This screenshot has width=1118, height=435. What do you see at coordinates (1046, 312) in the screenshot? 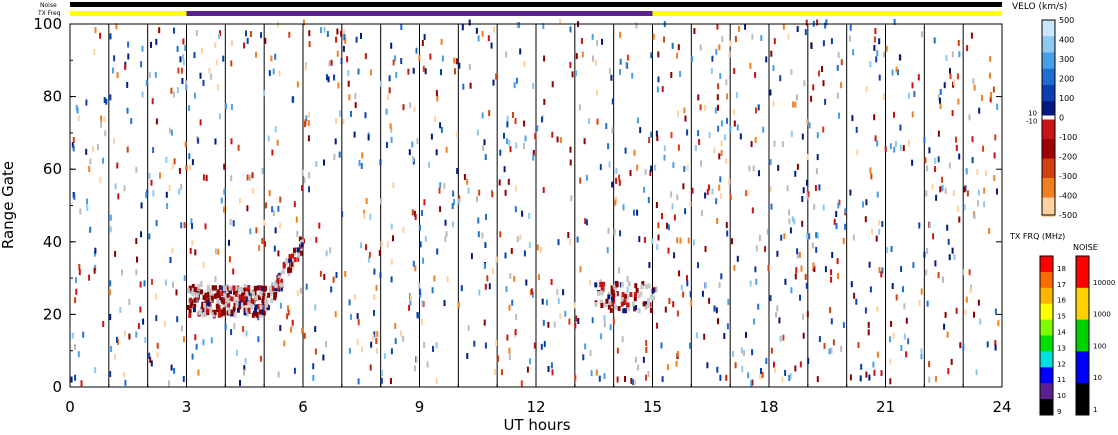
I see `frequency-color-swatch` at bounding box center [1046, 312].